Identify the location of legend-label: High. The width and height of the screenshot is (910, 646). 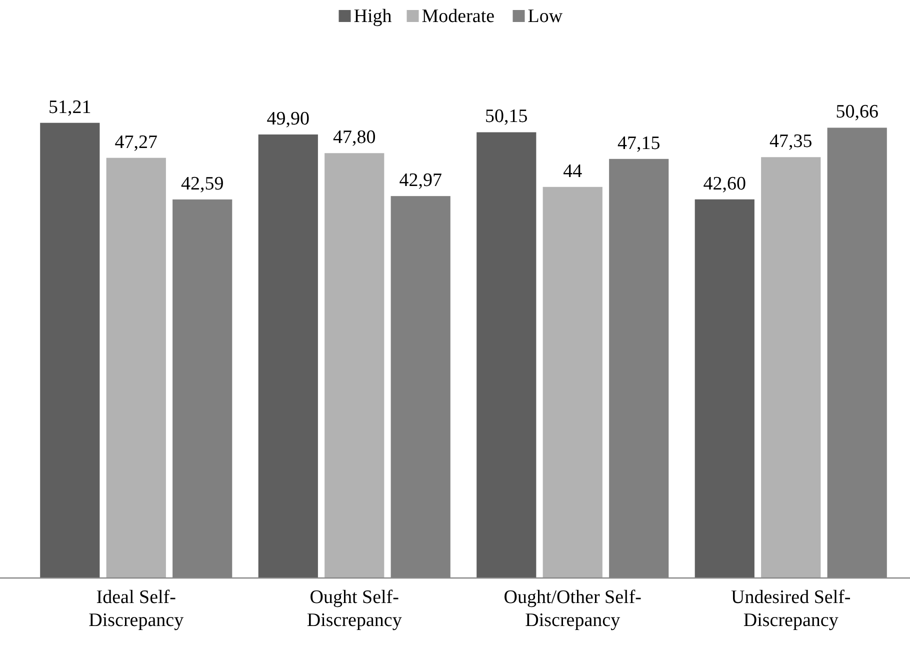
(373, 16).